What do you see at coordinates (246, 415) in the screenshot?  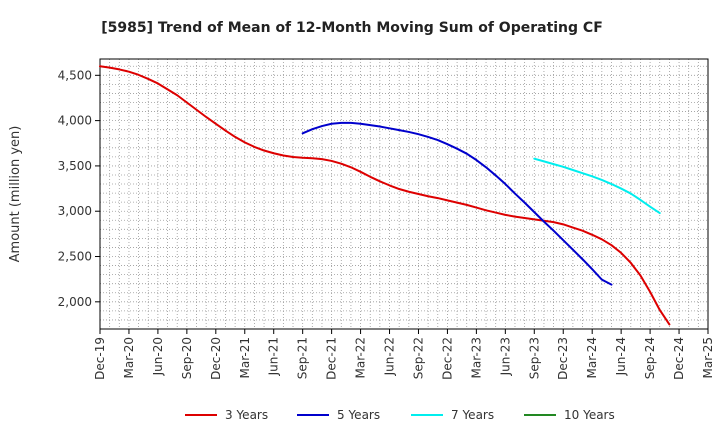 I see `legend-label-3-years: 3 Years` at bounding box center [246, 415].